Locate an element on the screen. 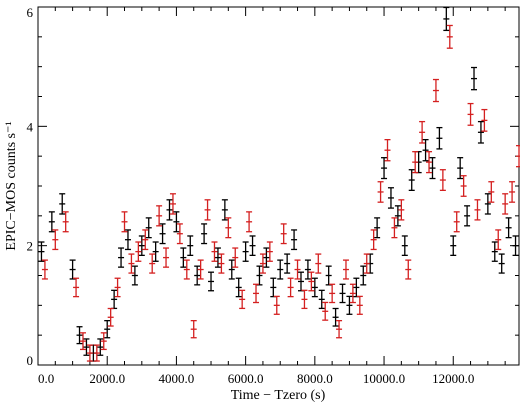 This screenshot has width=520, height=405. x-axis-label: Time − Tzero (s) is located at coordinates (278, 395).